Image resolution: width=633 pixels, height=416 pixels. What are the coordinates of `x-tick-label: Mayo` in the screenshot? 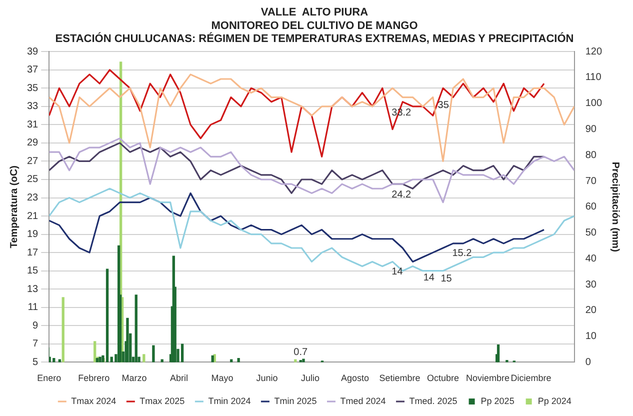 It's located at (222, 378).